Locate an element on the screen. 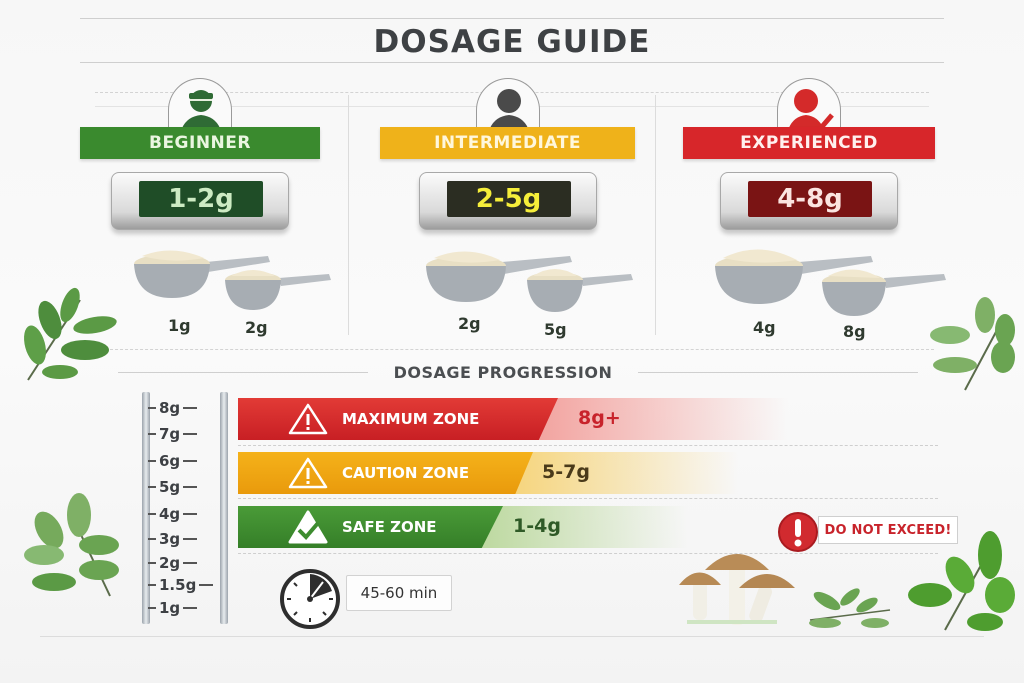  ruler-tick: 5g is located at coordinates (185, 487).